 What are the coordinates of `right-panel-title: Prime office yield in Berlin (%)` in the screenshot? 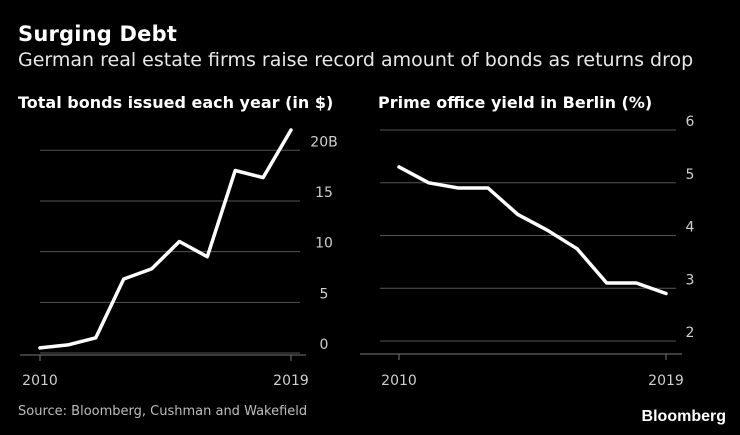 It's located at (515, 102).